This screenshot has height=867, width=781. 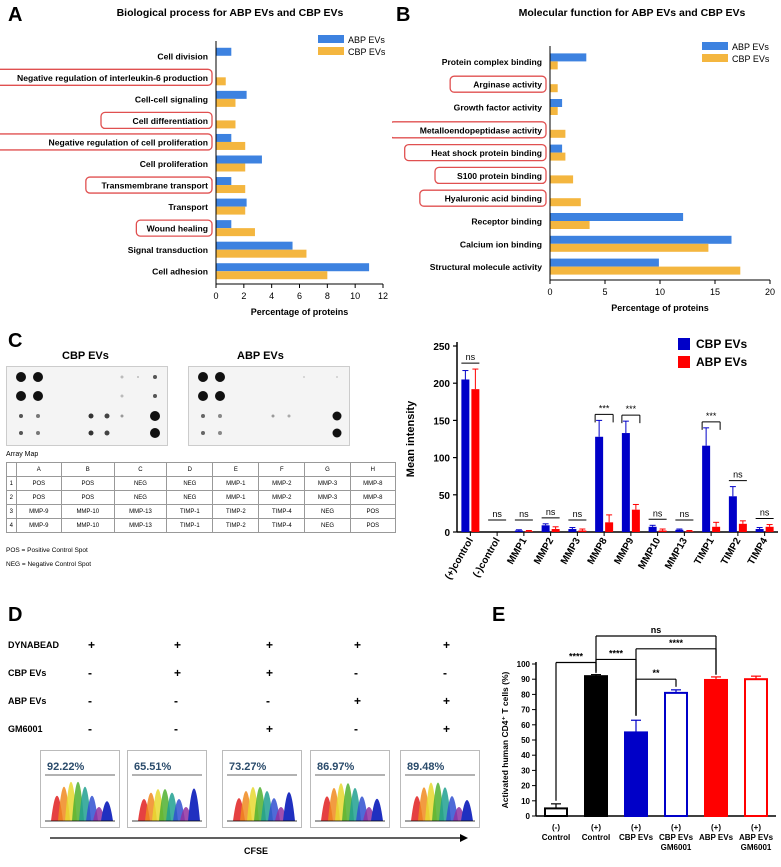 I want to click on x-tick-label: Control, so click(x=556, y=837).